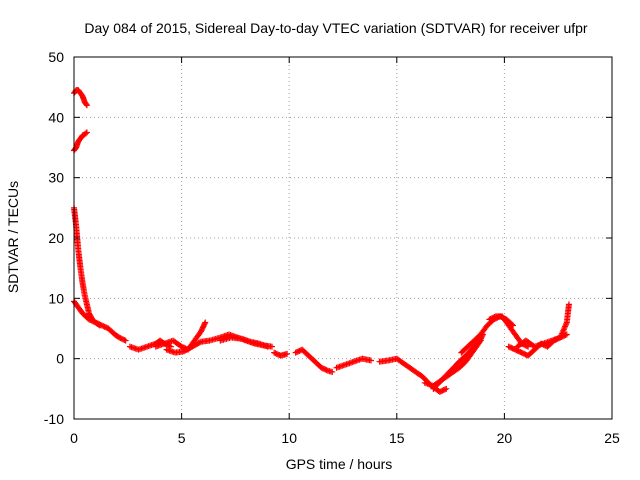 The image size is (640, 480). I want to click on y-tick-label: 10, so click(56, 298).